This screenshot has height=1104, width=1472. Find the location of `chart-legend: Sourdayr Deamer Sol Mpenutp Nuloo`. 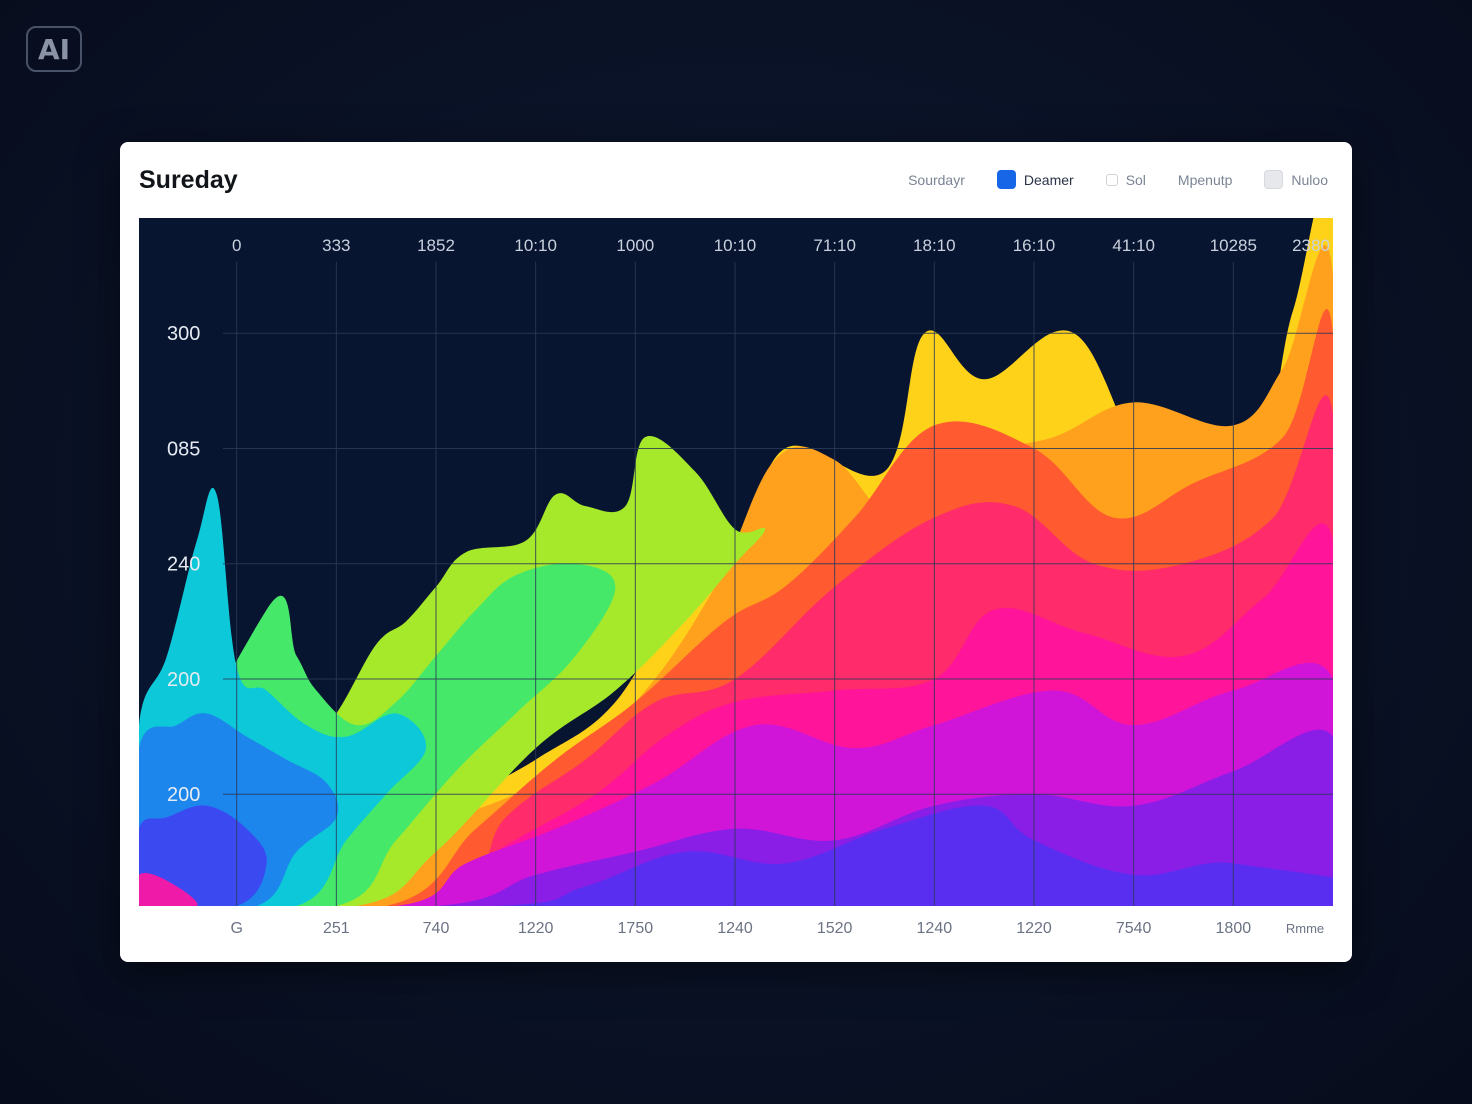

chart-legend: Sourdayr Deamer Sol Mpenutp Nuloo is located at coordinates (1118, 179).